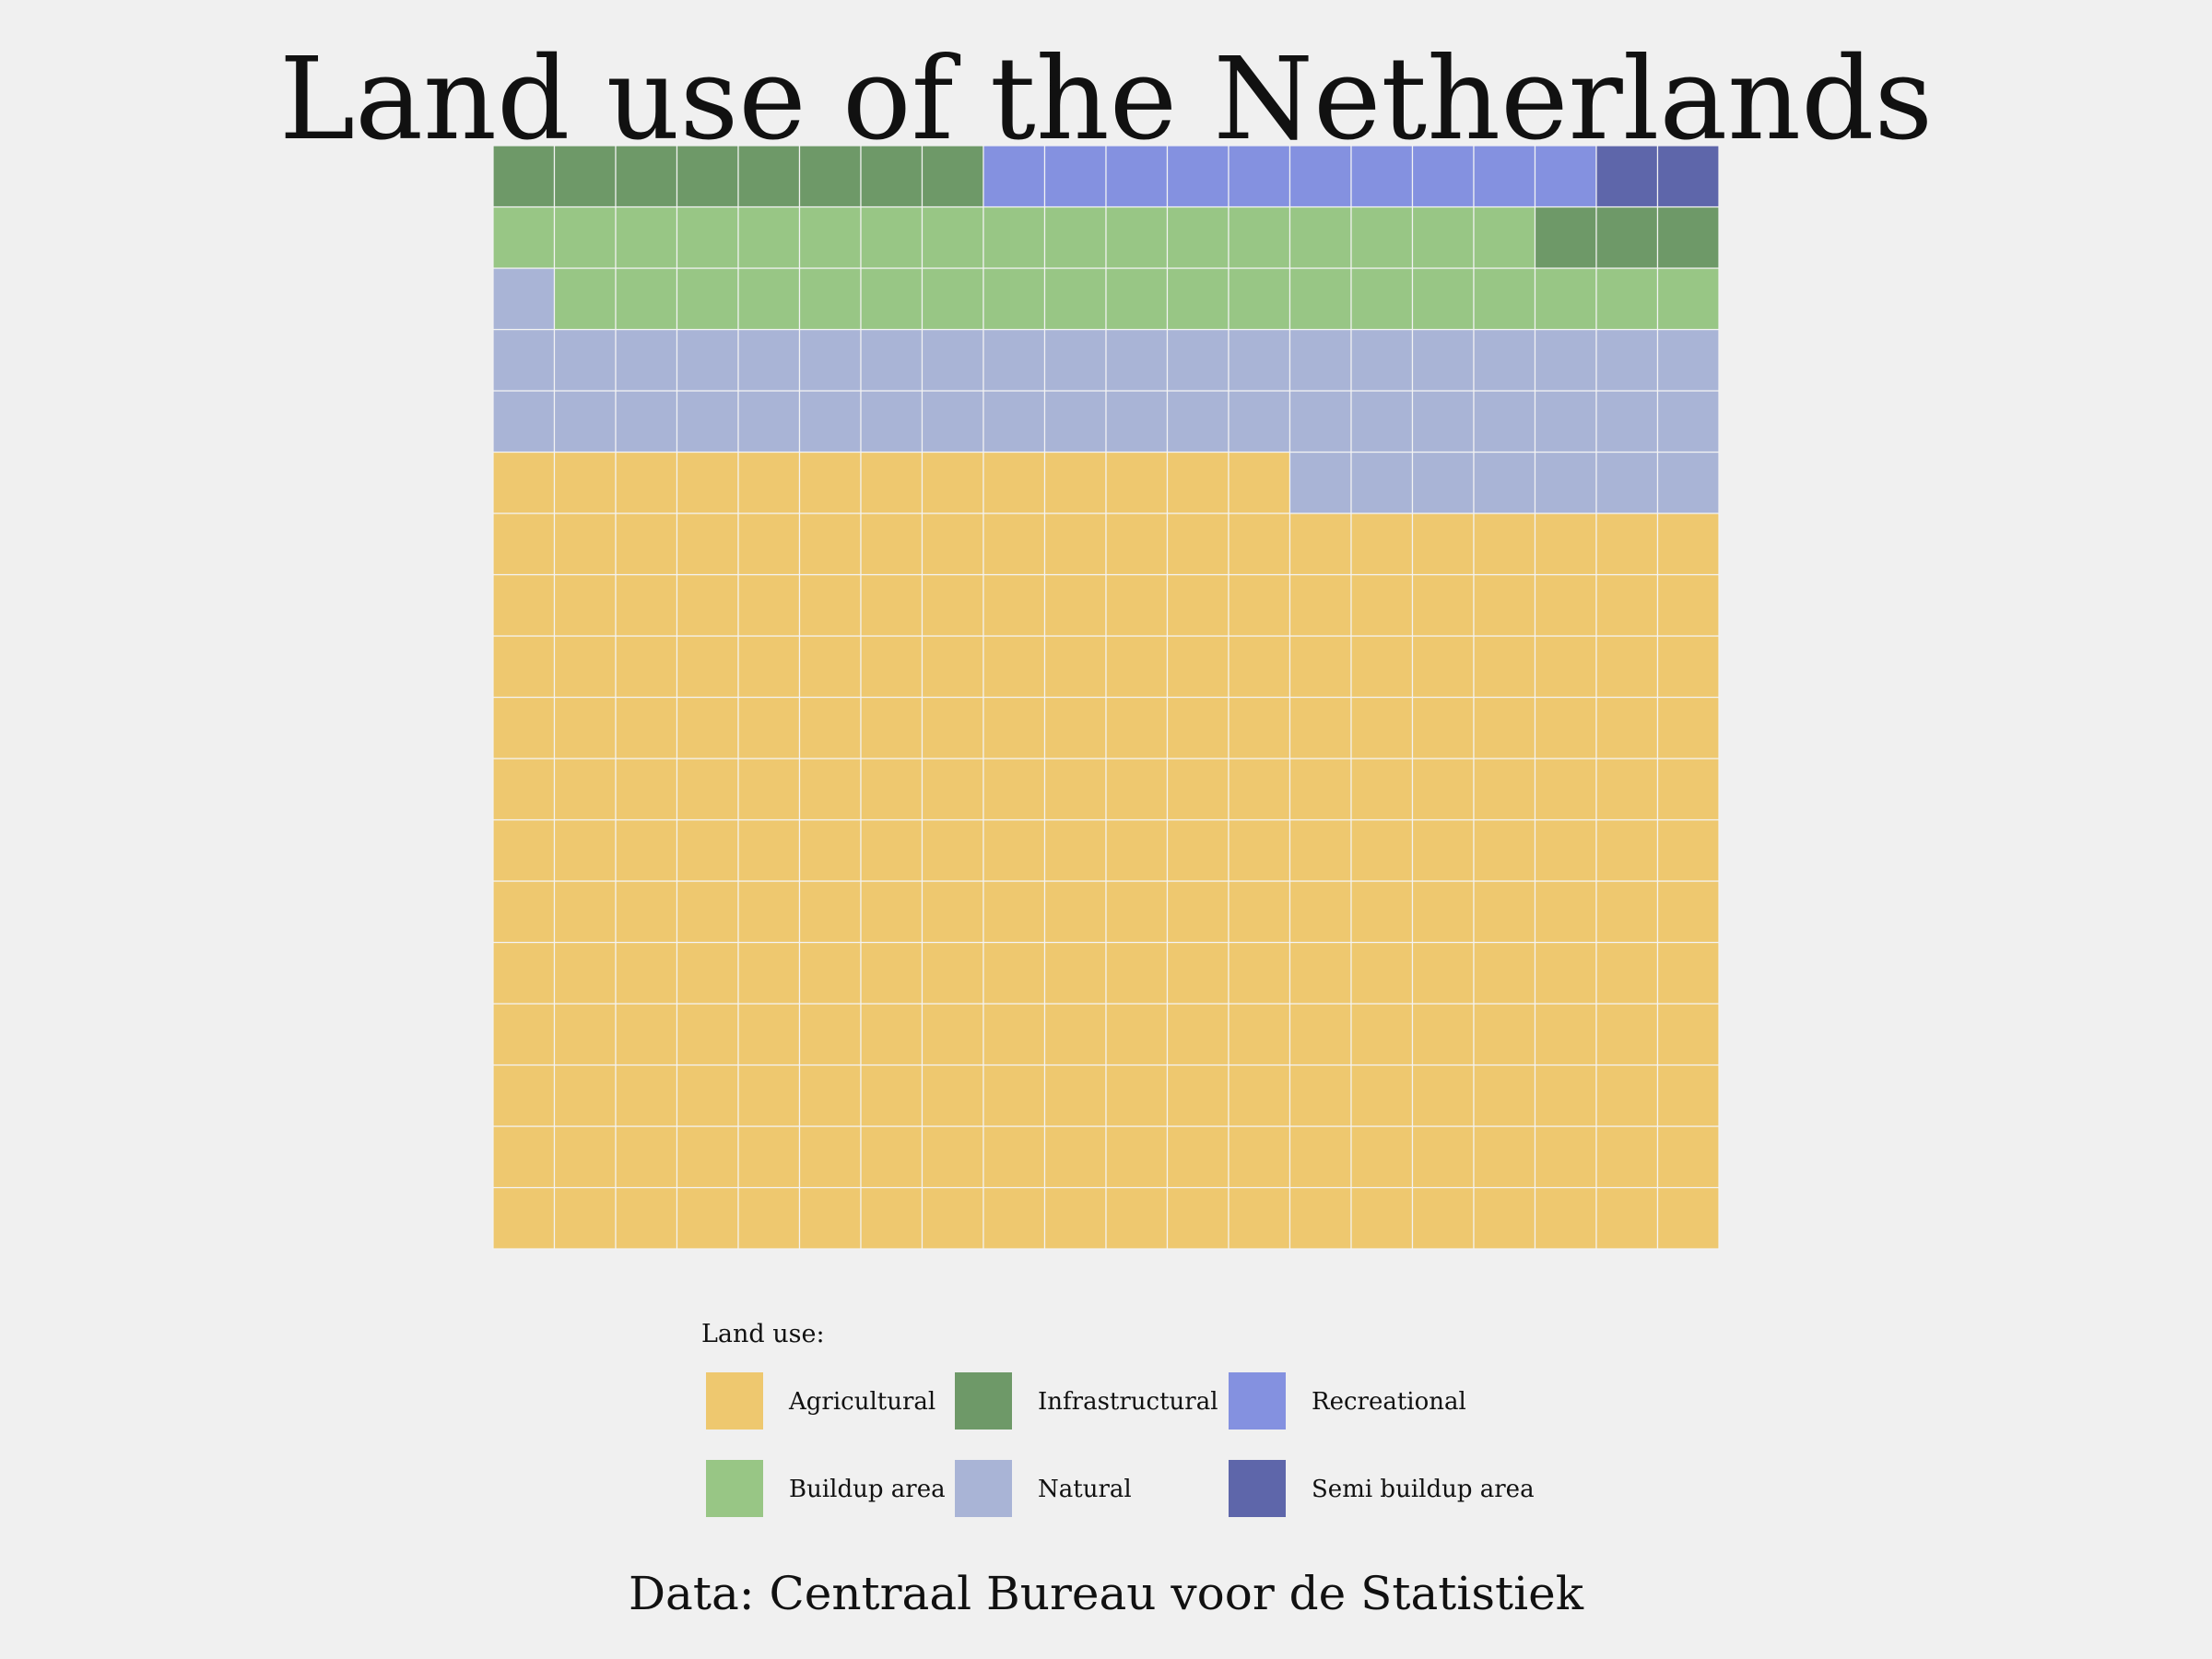 This screenshot has height=1659, width=2212. I want to click on chart-title: Land use of the Netherlands, so click(1106, 99).